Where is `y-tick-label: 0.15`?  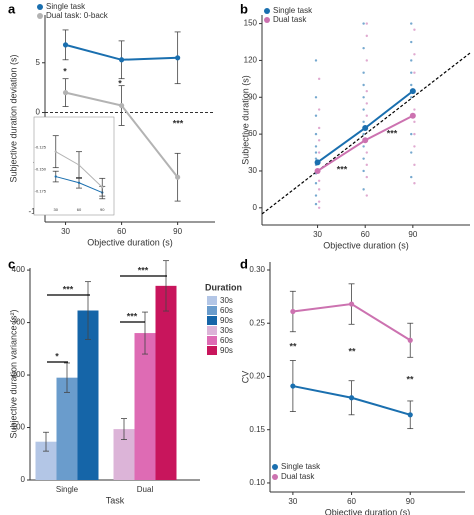 y-tick-label: 0.15 is located at coordinates (257, 429).